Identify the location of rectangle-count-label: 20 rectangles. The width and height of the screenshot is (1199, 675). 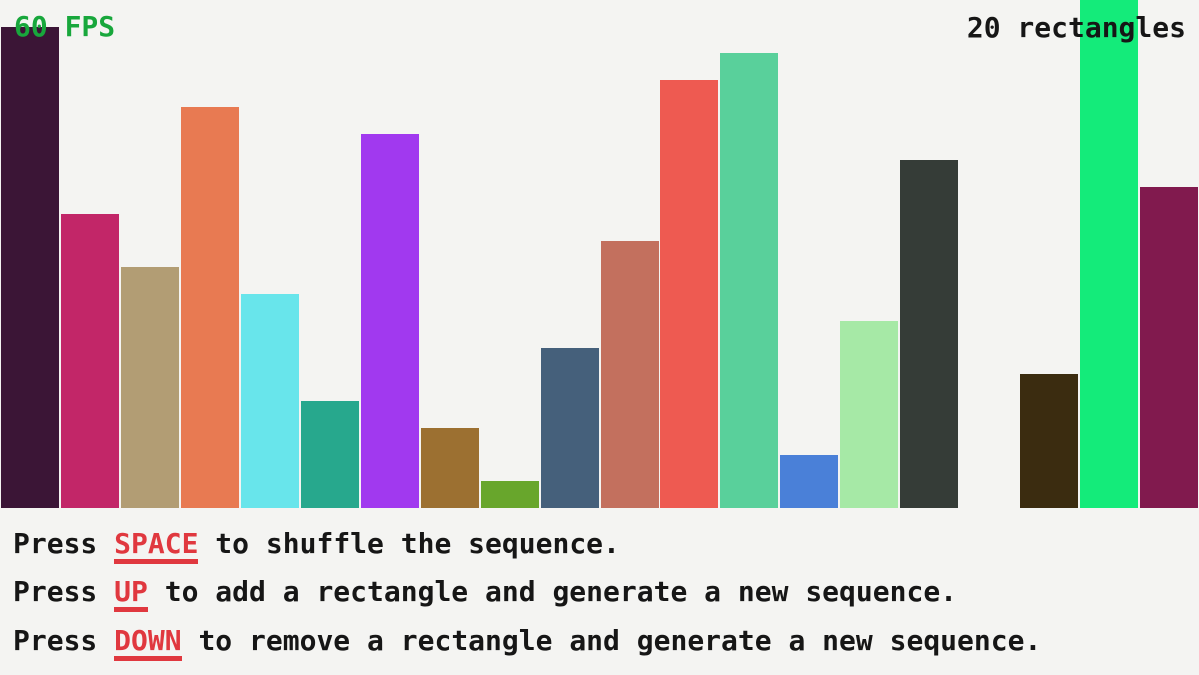
(1076, 27).